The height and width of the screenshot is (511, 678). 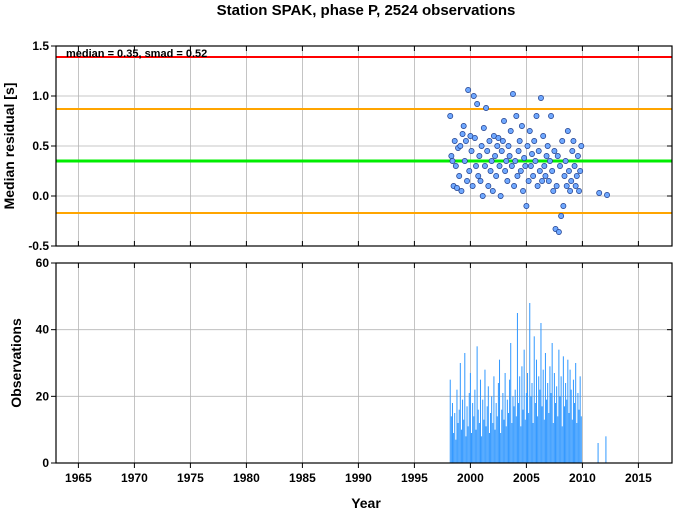 What do you see at coordinates (638, 478) in the screenshot?
I see `x-tick-label: 2015` at bounding box center [638, 478].